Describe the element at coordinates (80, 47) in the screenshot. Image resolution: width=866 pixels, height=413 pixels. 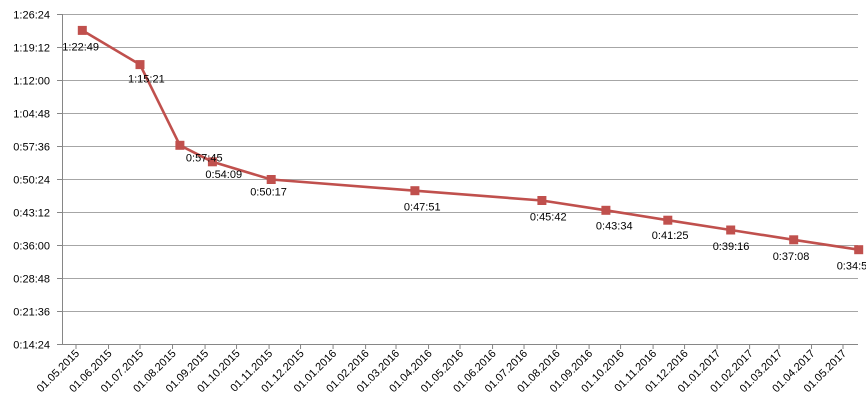
I see `data-label: 1:22:49` at that location.